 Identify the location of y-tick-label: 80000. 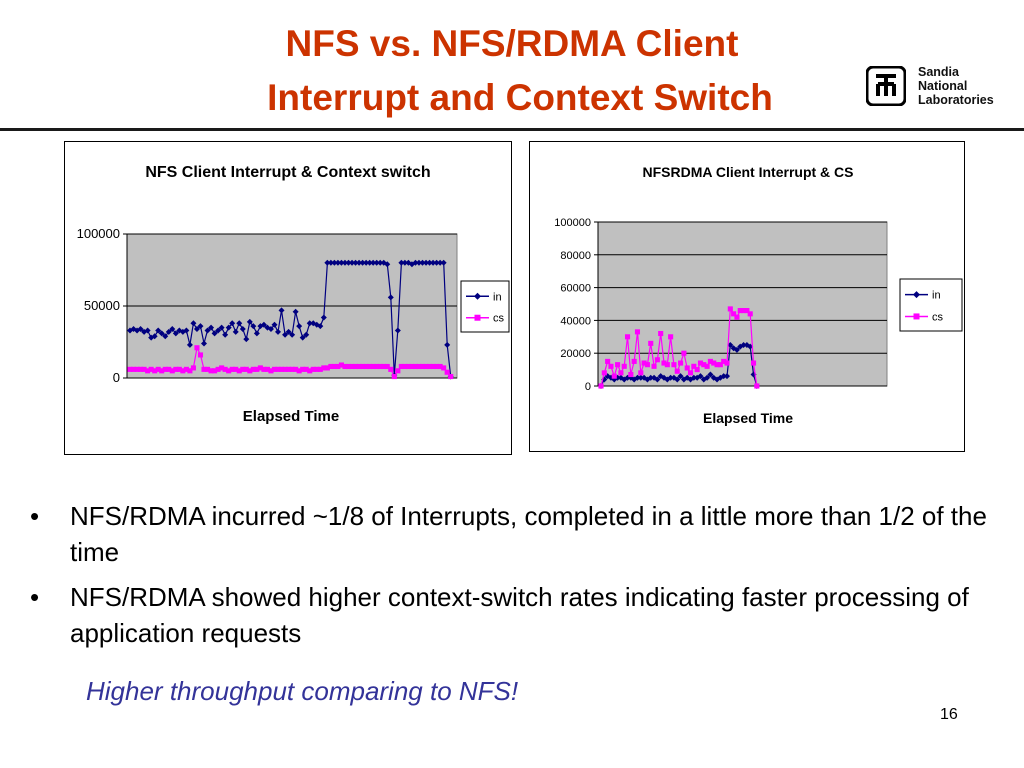
(575, 256).